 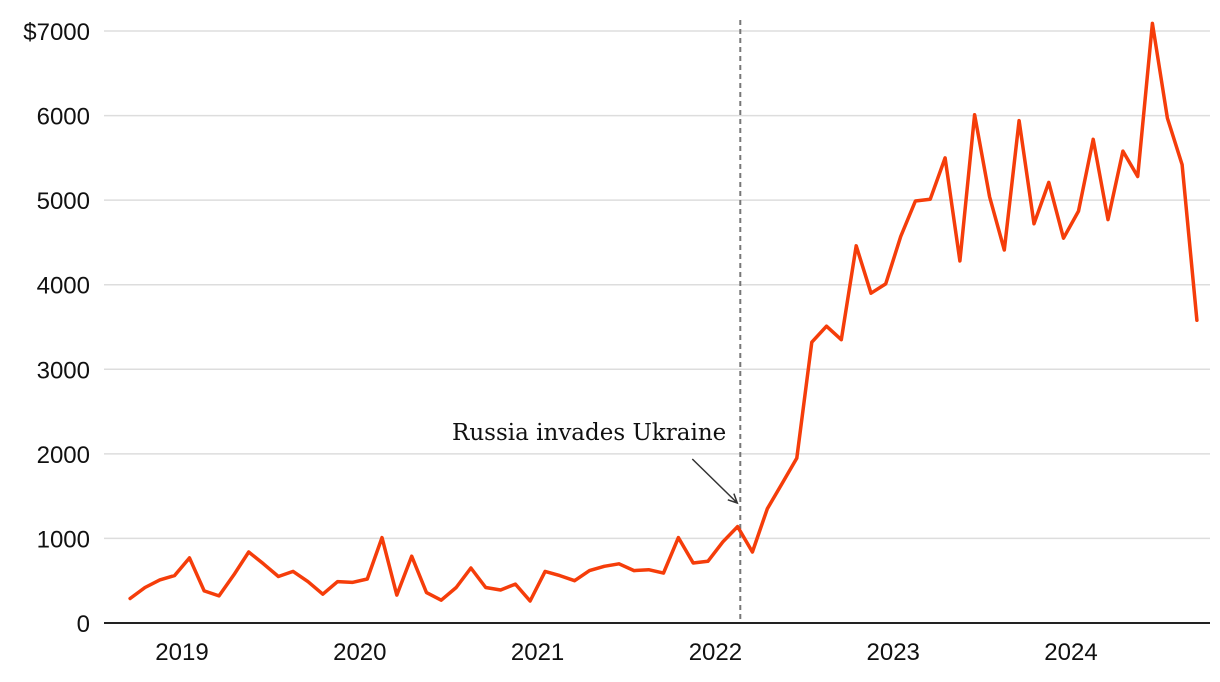 What do you see at coordinates (715, 481) in the screenshot?
I see `annotation-arrow` at bounding box center [715, 481].